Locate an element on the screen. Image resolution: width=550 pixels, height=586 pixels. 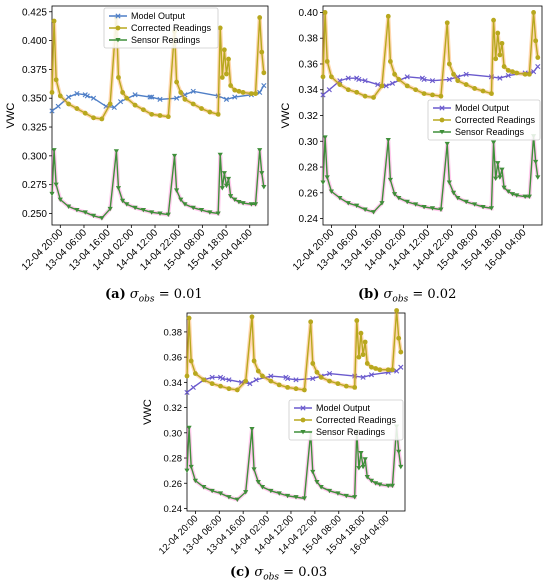
caption-b-tag: (b) is located at coordinates (369, 294).